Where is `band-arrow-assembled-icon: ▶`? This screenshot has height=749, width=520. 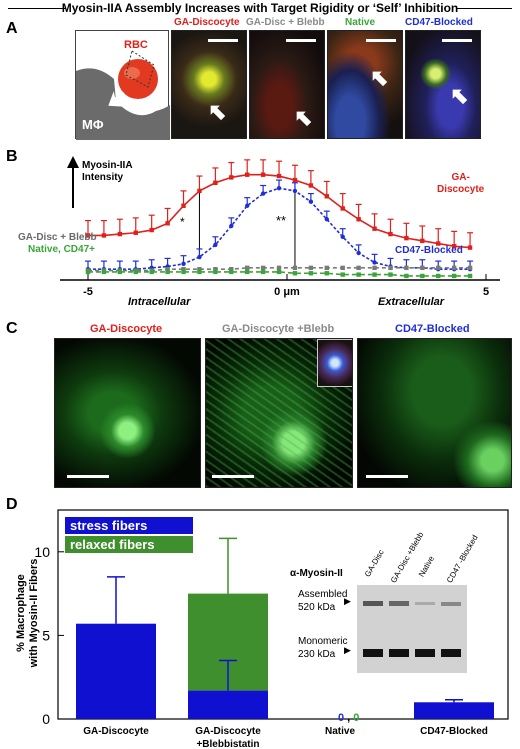
band-arrow-assembled-icon: ▶ is located at coordinates (347, 601).